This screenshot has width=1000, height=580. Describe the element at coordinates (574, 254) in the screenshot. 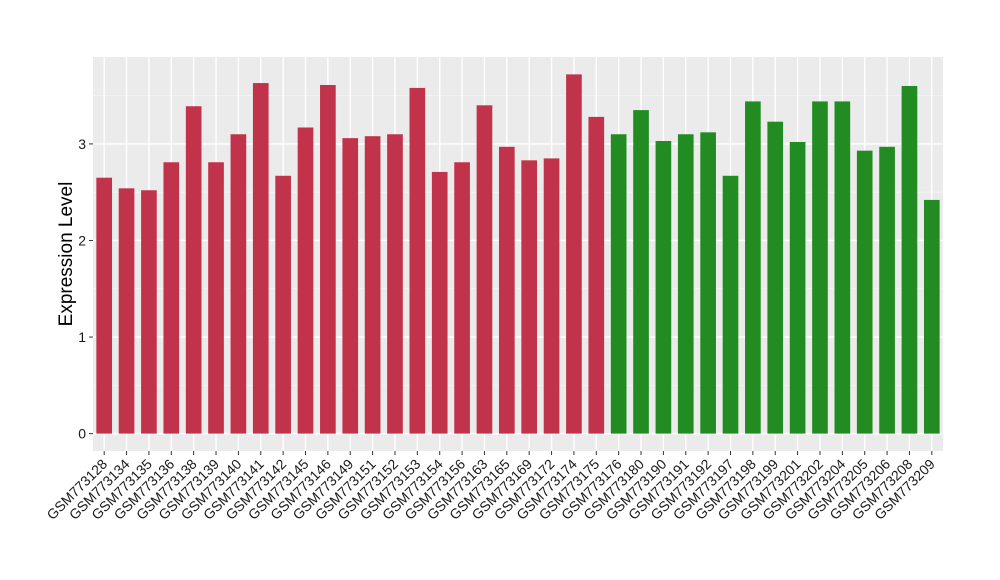

I see `bar-GSM773174` at that location.